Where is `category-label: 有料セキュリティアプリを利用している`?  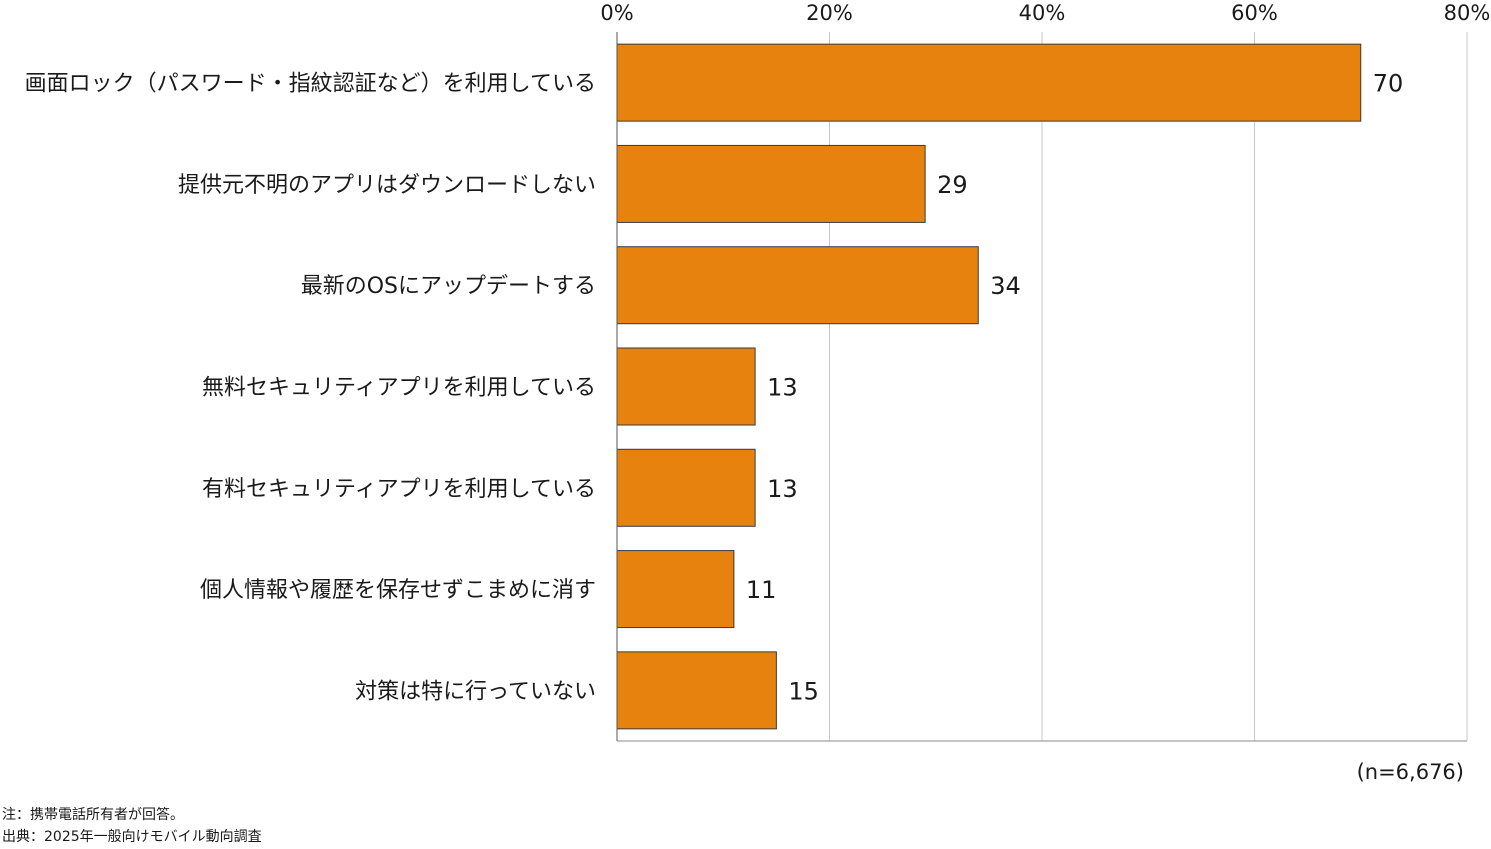
category-label: 有料セキュリティアプリを利用している is located at coordinates (399, 489).